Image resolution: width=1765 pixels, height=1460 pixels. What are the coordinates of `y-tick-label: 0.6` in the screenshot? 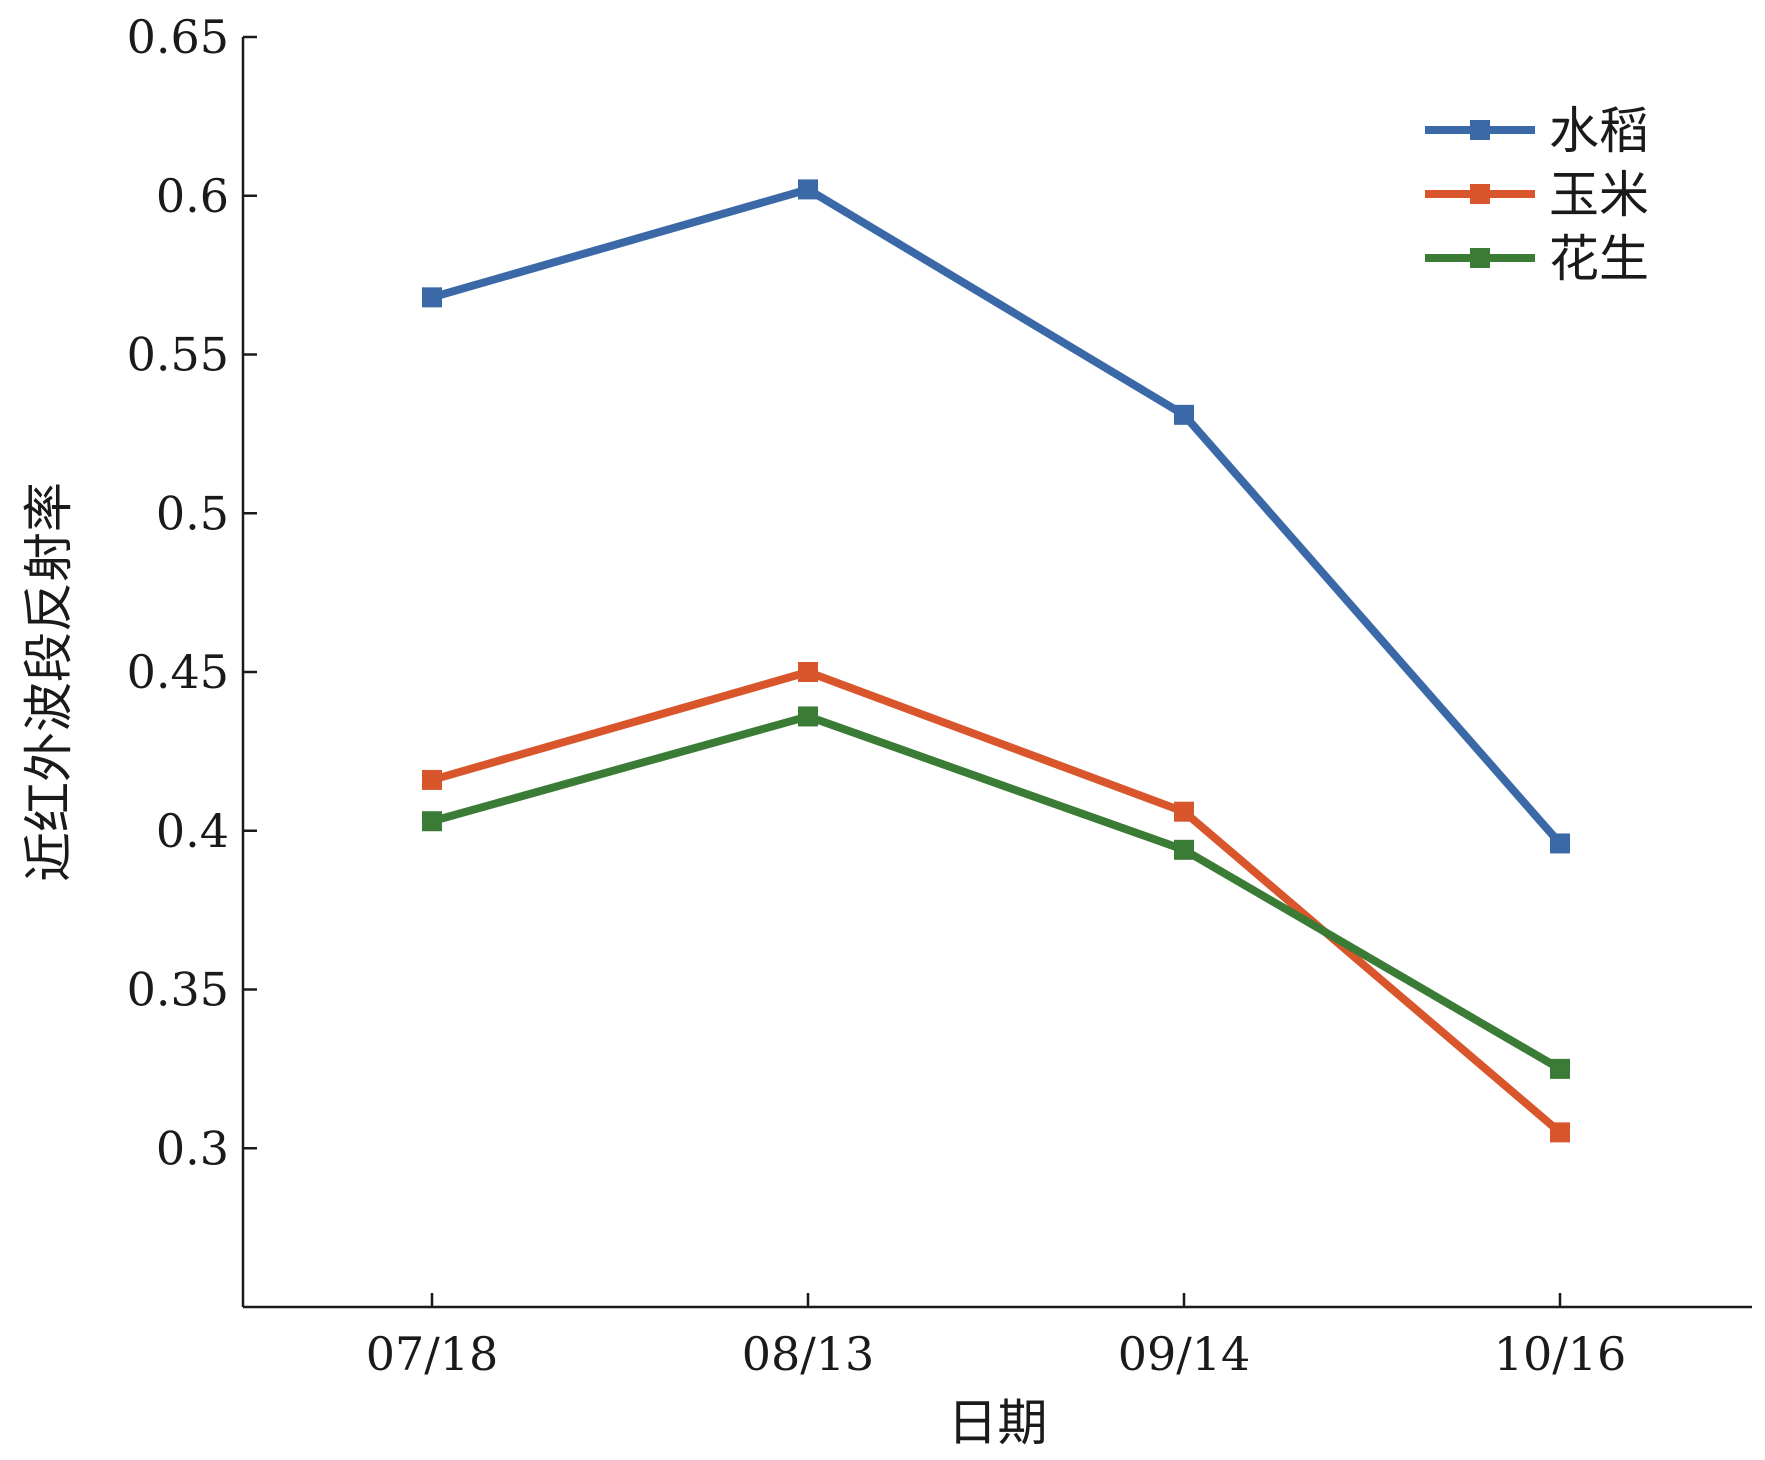 It's located at (192, 196).